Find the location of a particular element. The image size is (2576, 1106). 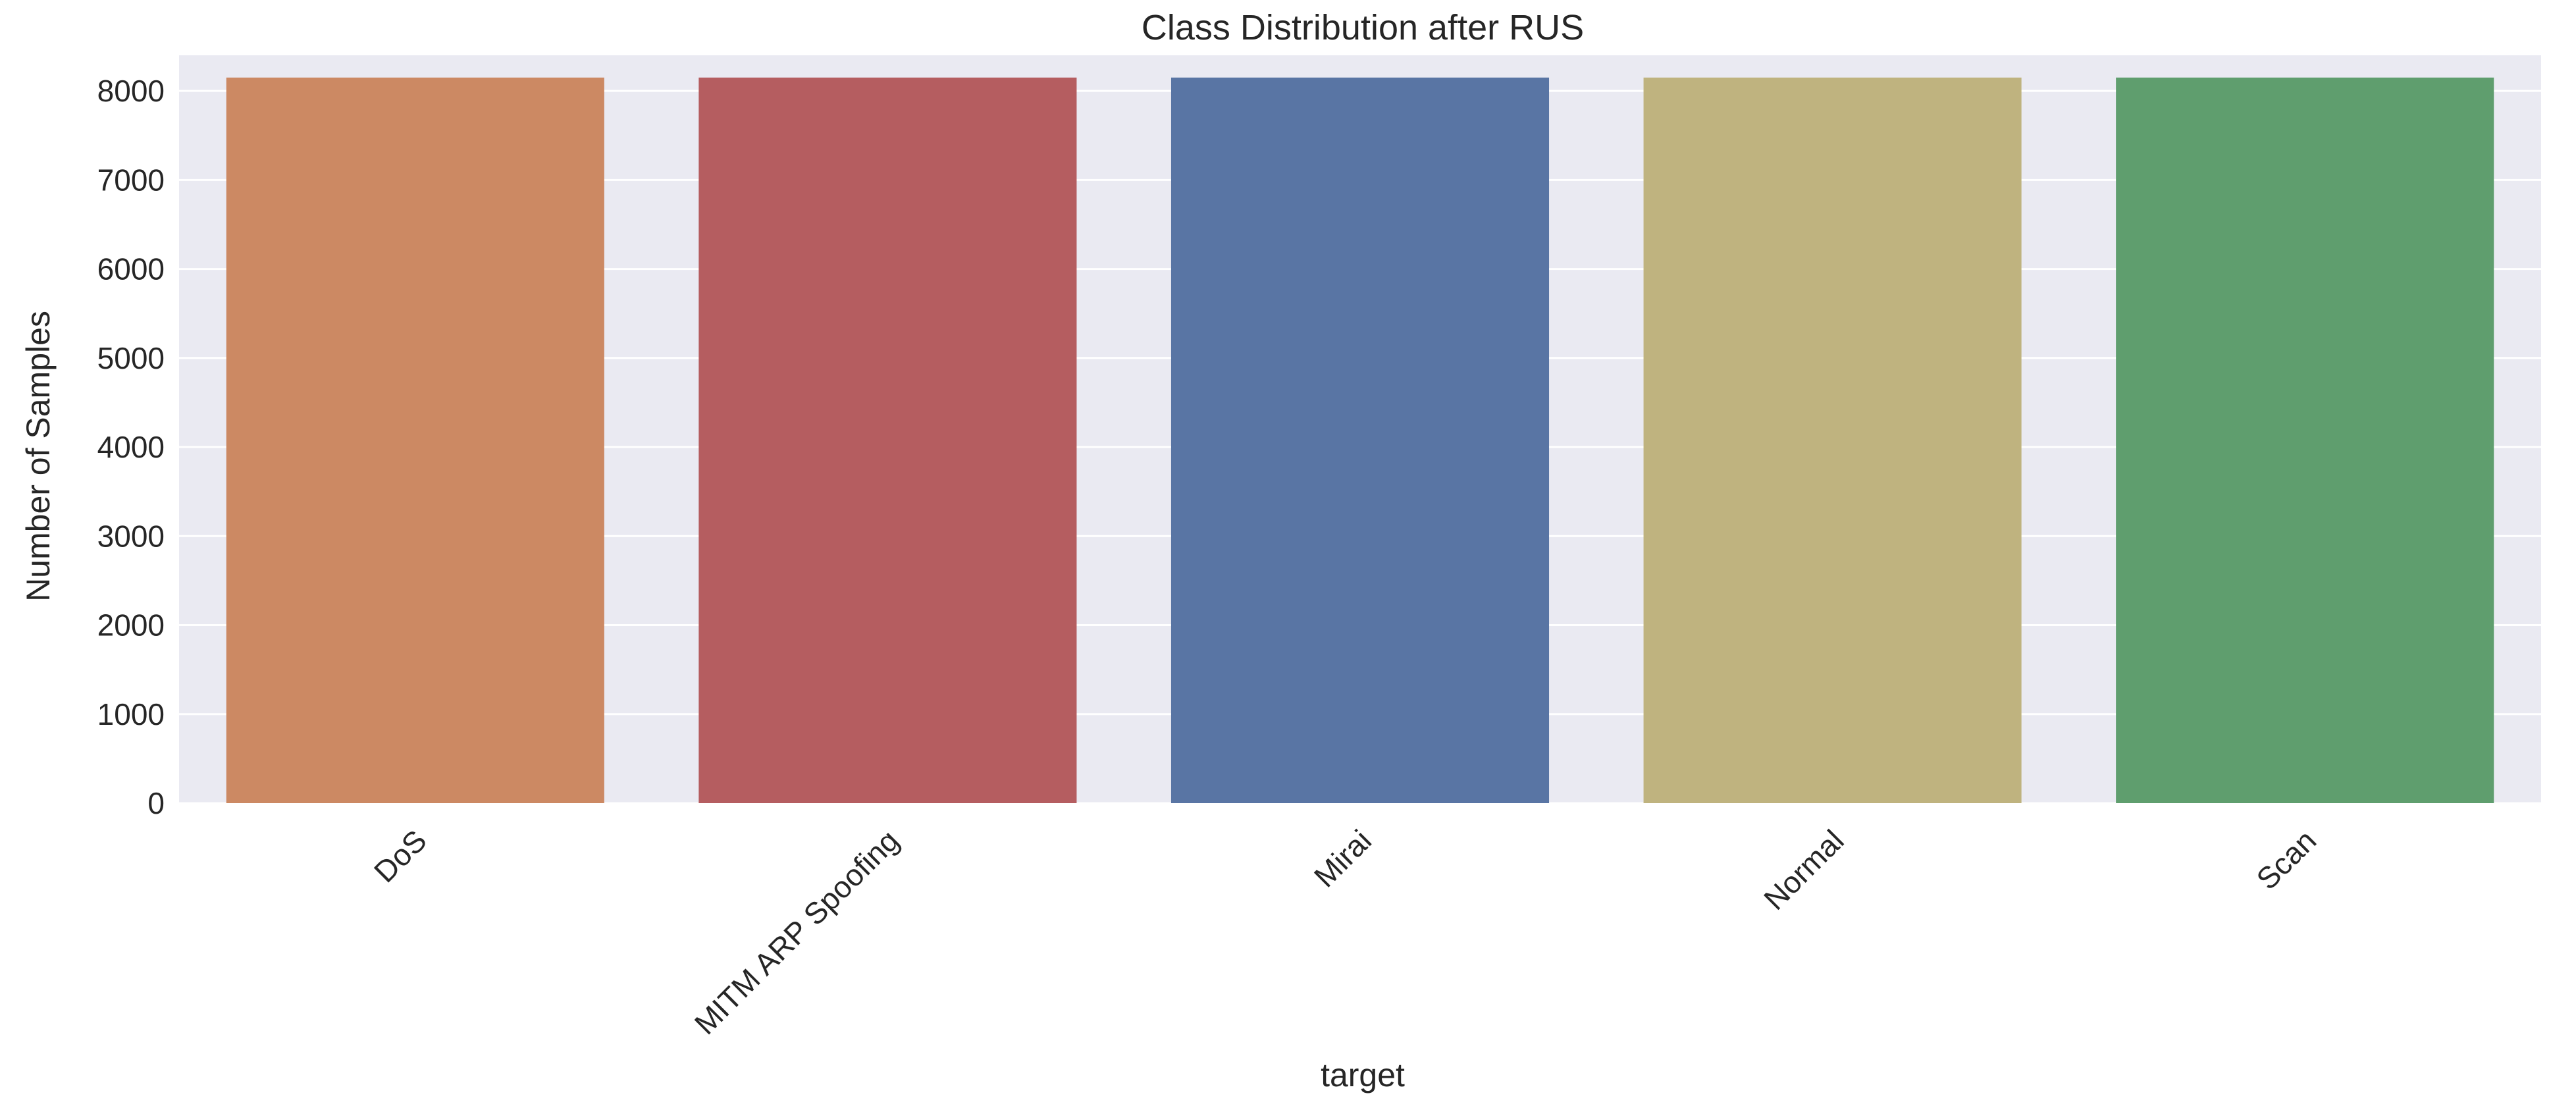

x-tick-label: Scan is located at coordinates (2286, 859).